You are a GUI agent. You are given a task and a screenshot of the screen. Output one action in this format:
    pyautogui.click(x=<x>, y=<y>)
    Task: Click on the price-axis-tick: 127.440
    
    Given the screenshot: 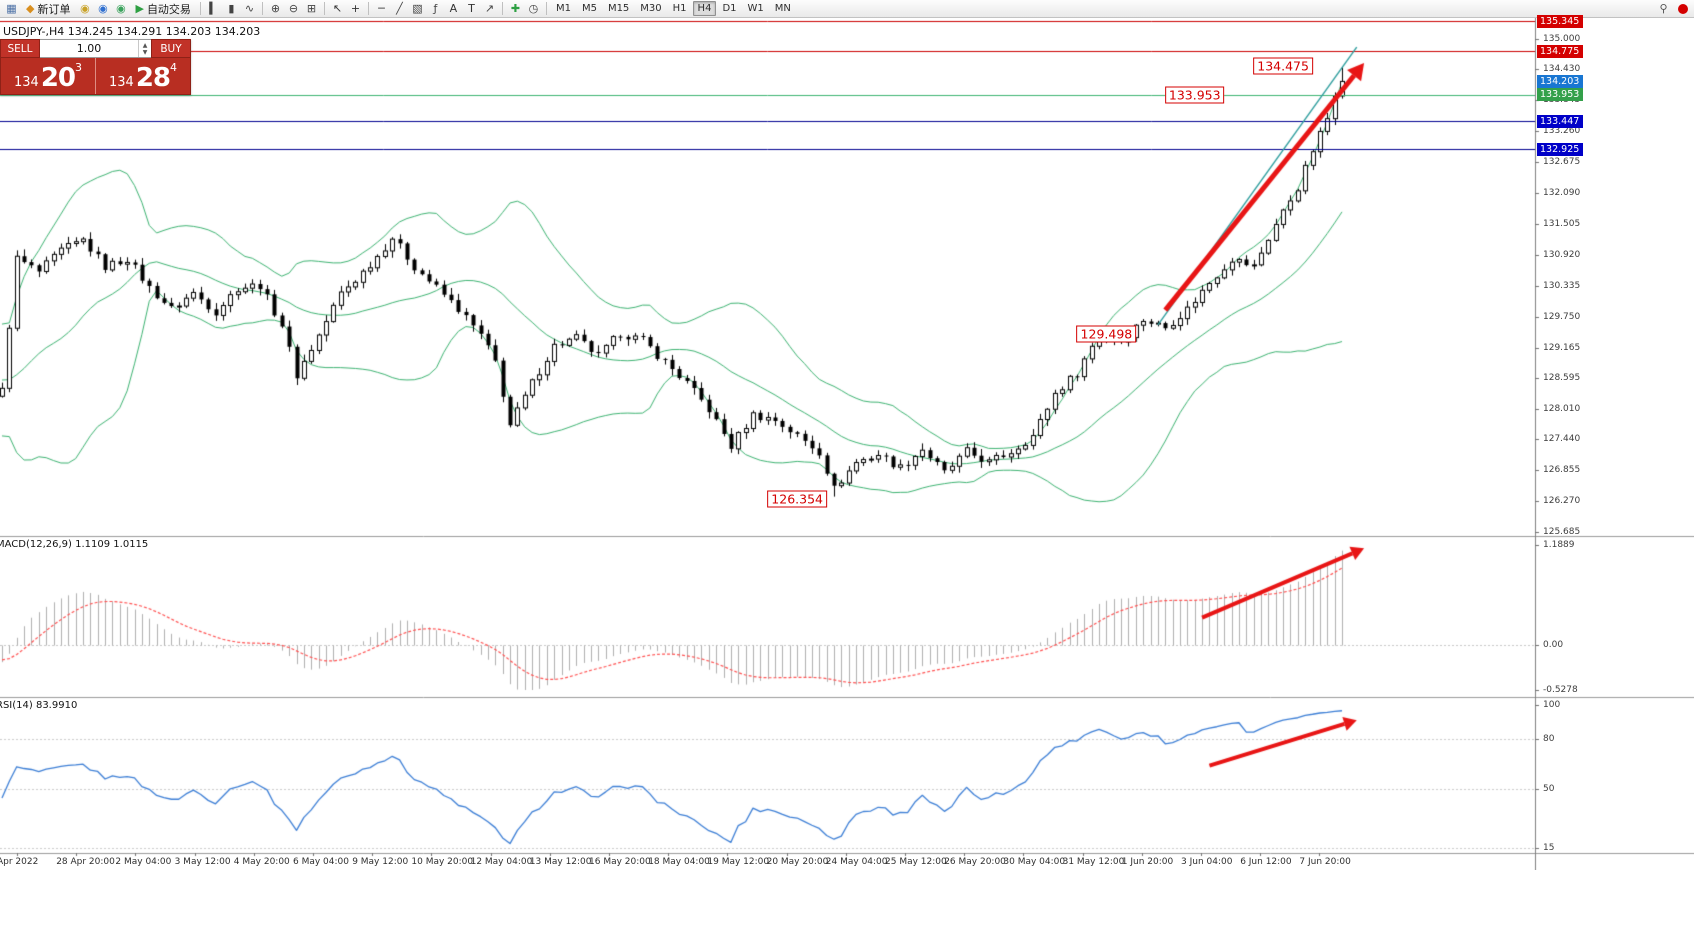 What is the action you would take?
    pyautogui.click(x=1562, y=439)
    